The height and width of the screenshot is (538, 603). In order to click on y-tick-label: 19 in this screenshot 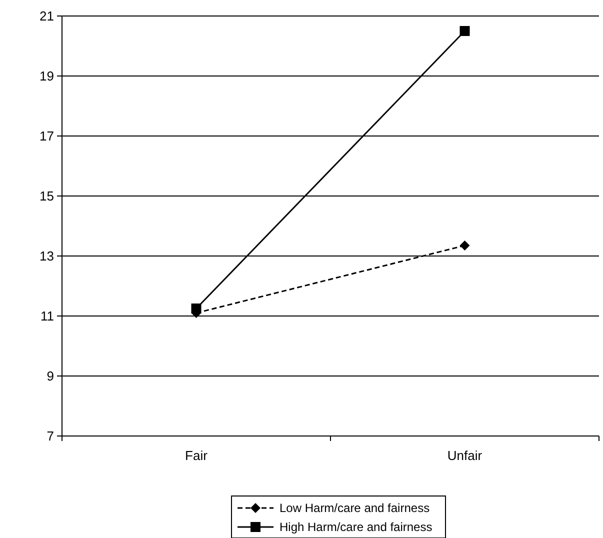, I will do `click(47, 76)`.